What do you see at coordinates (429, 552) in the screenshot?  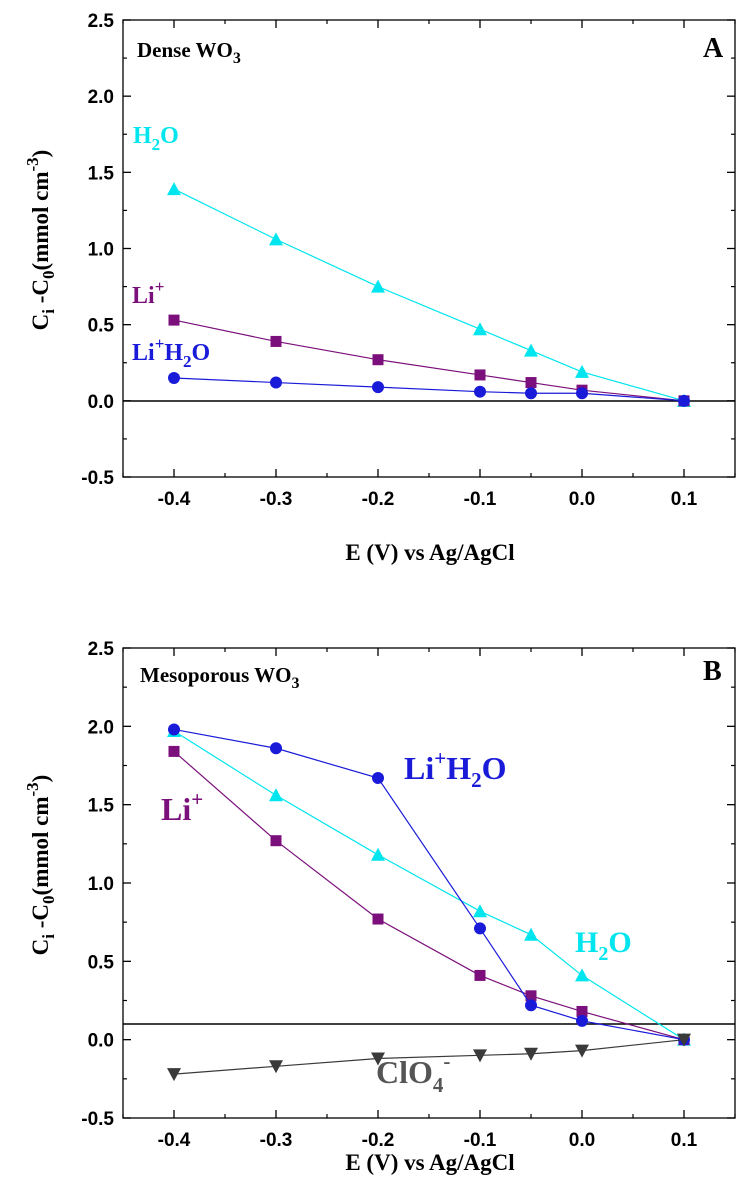 I see `panel-a-xlabel: E (V) vs Ag/AgCl` at bounding box center [429, 552].